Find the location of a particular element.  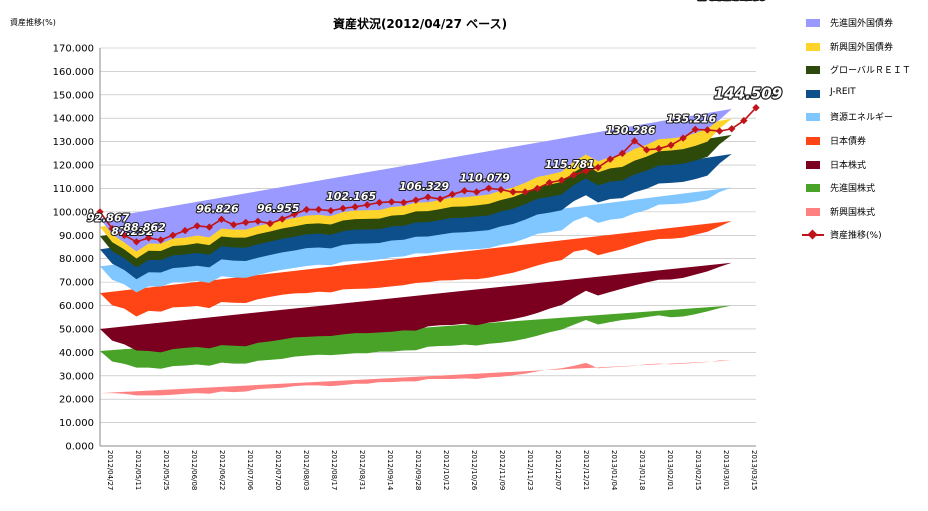

total-point-label: 144.509 is located at coordinates (748, 94).